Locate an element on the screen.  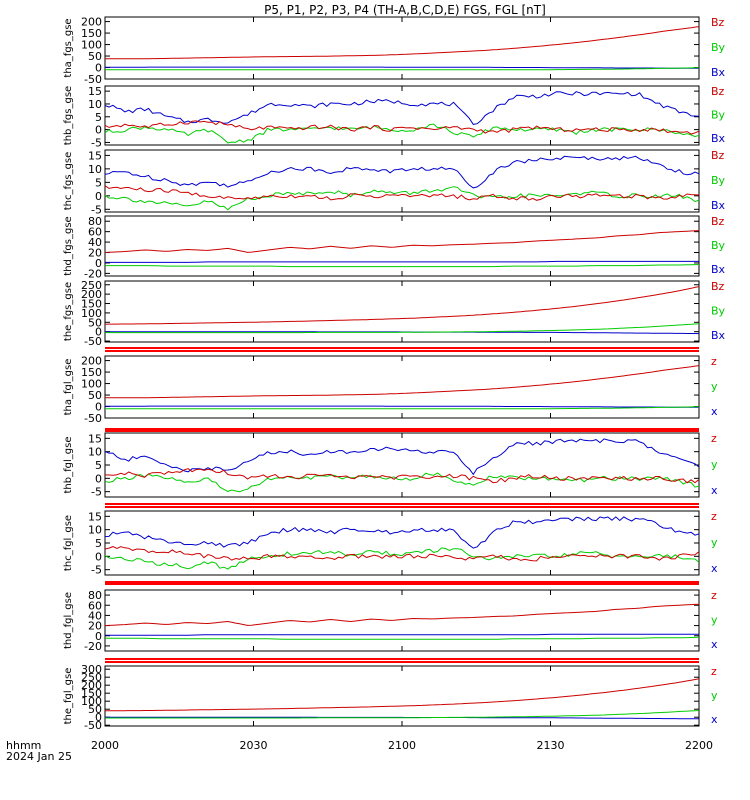
y-axis-label: tha_fgl_gse is located at coordinates (68, 387).